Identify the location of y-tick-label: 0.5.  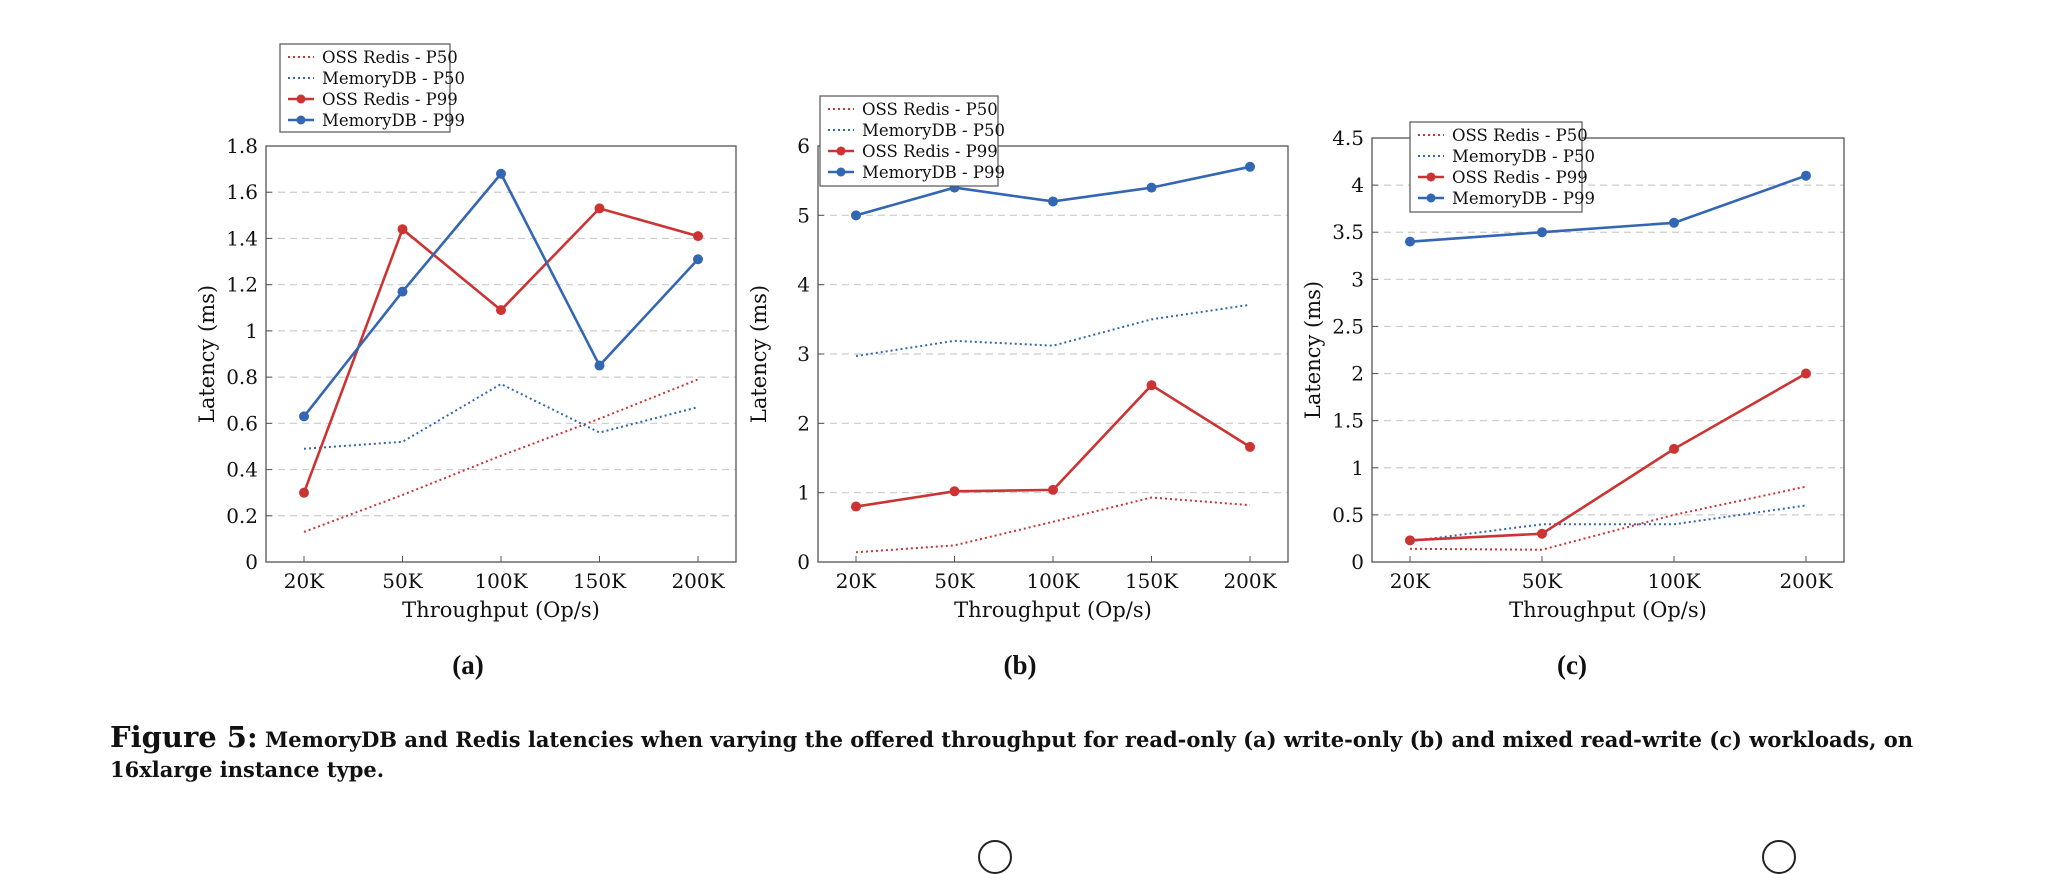
(1348, 515).